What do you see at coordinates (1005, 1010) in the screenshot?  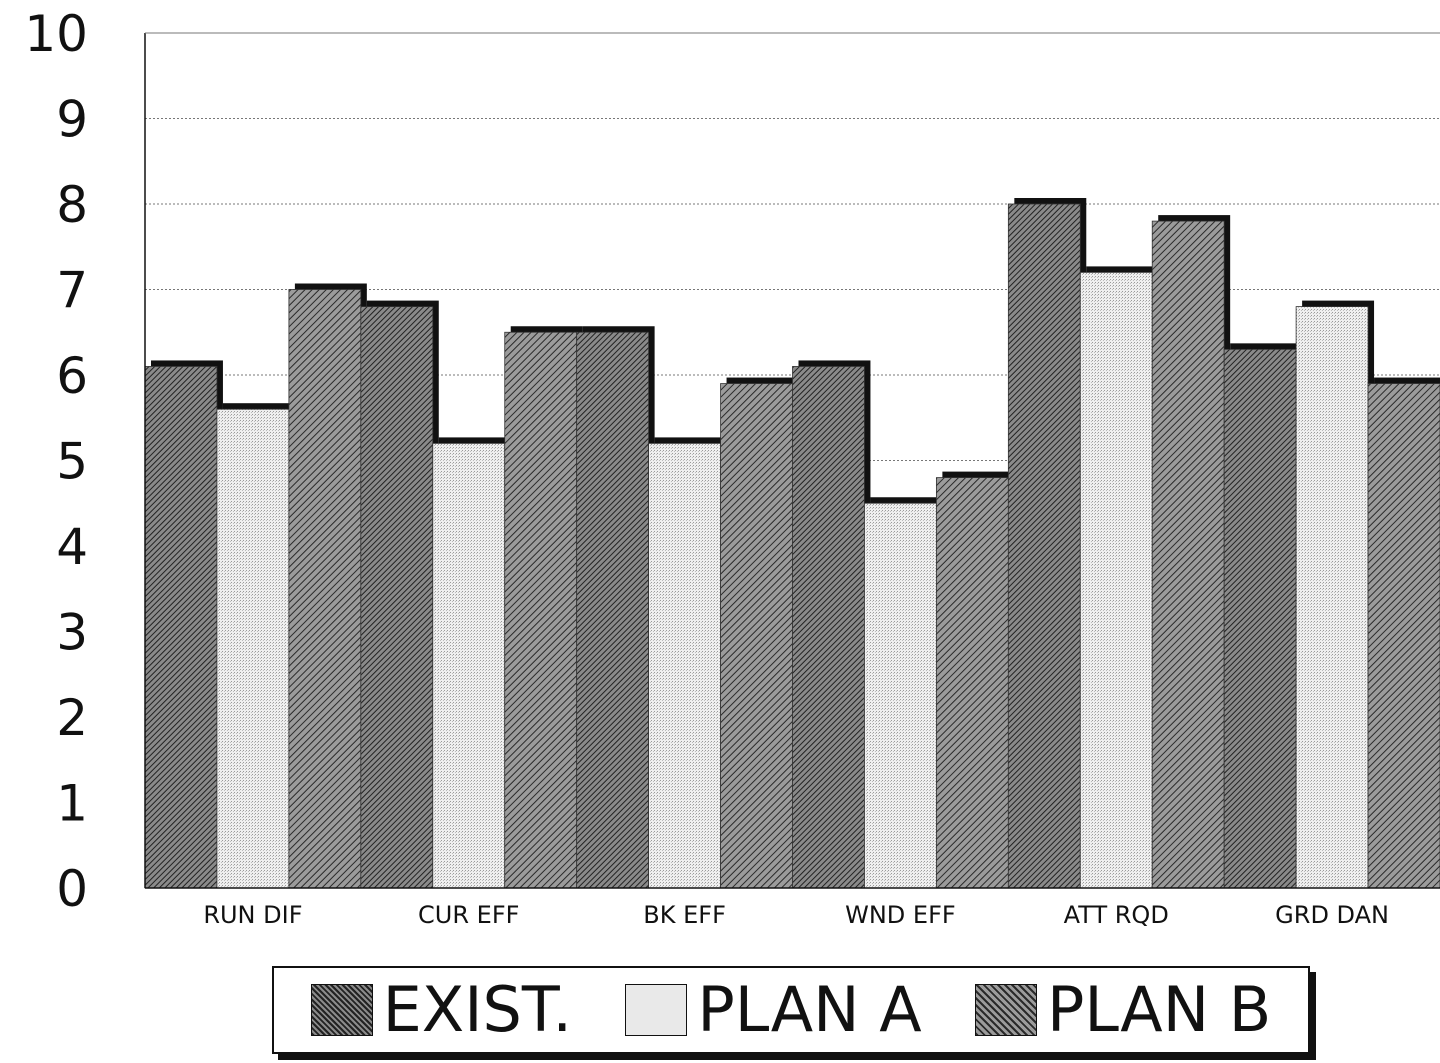 I see `legend-swatch-plan-b` at bounding box center [1005, 1010].